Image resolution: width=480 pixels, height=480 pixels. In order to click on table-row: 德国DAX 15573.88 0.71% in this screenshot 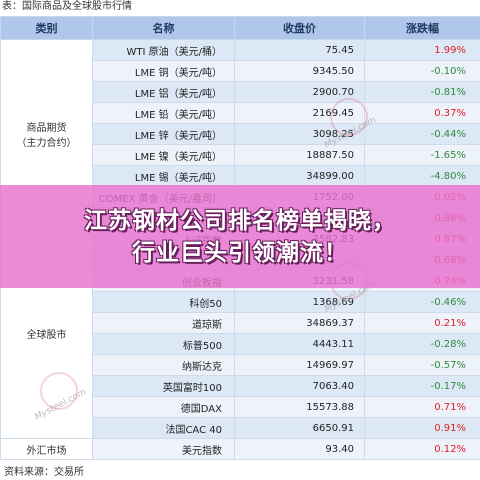, I will do `click(240, 407)`.